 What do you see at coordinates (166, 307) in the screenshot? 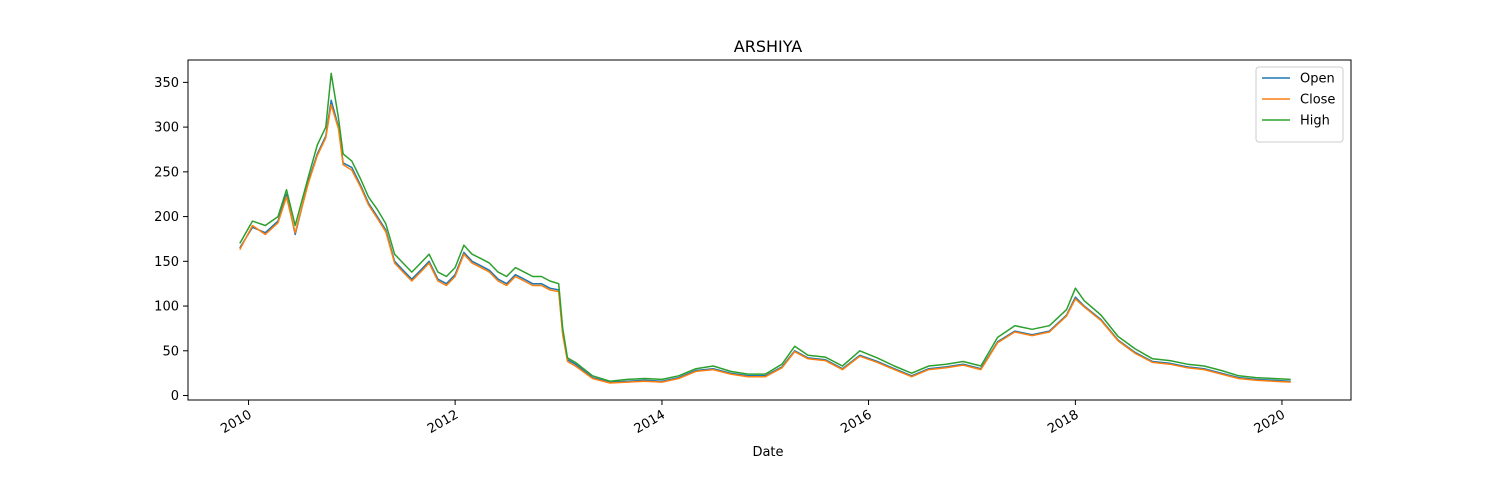
I see `y-tick-label: 100` at bounding box center [166, 307].